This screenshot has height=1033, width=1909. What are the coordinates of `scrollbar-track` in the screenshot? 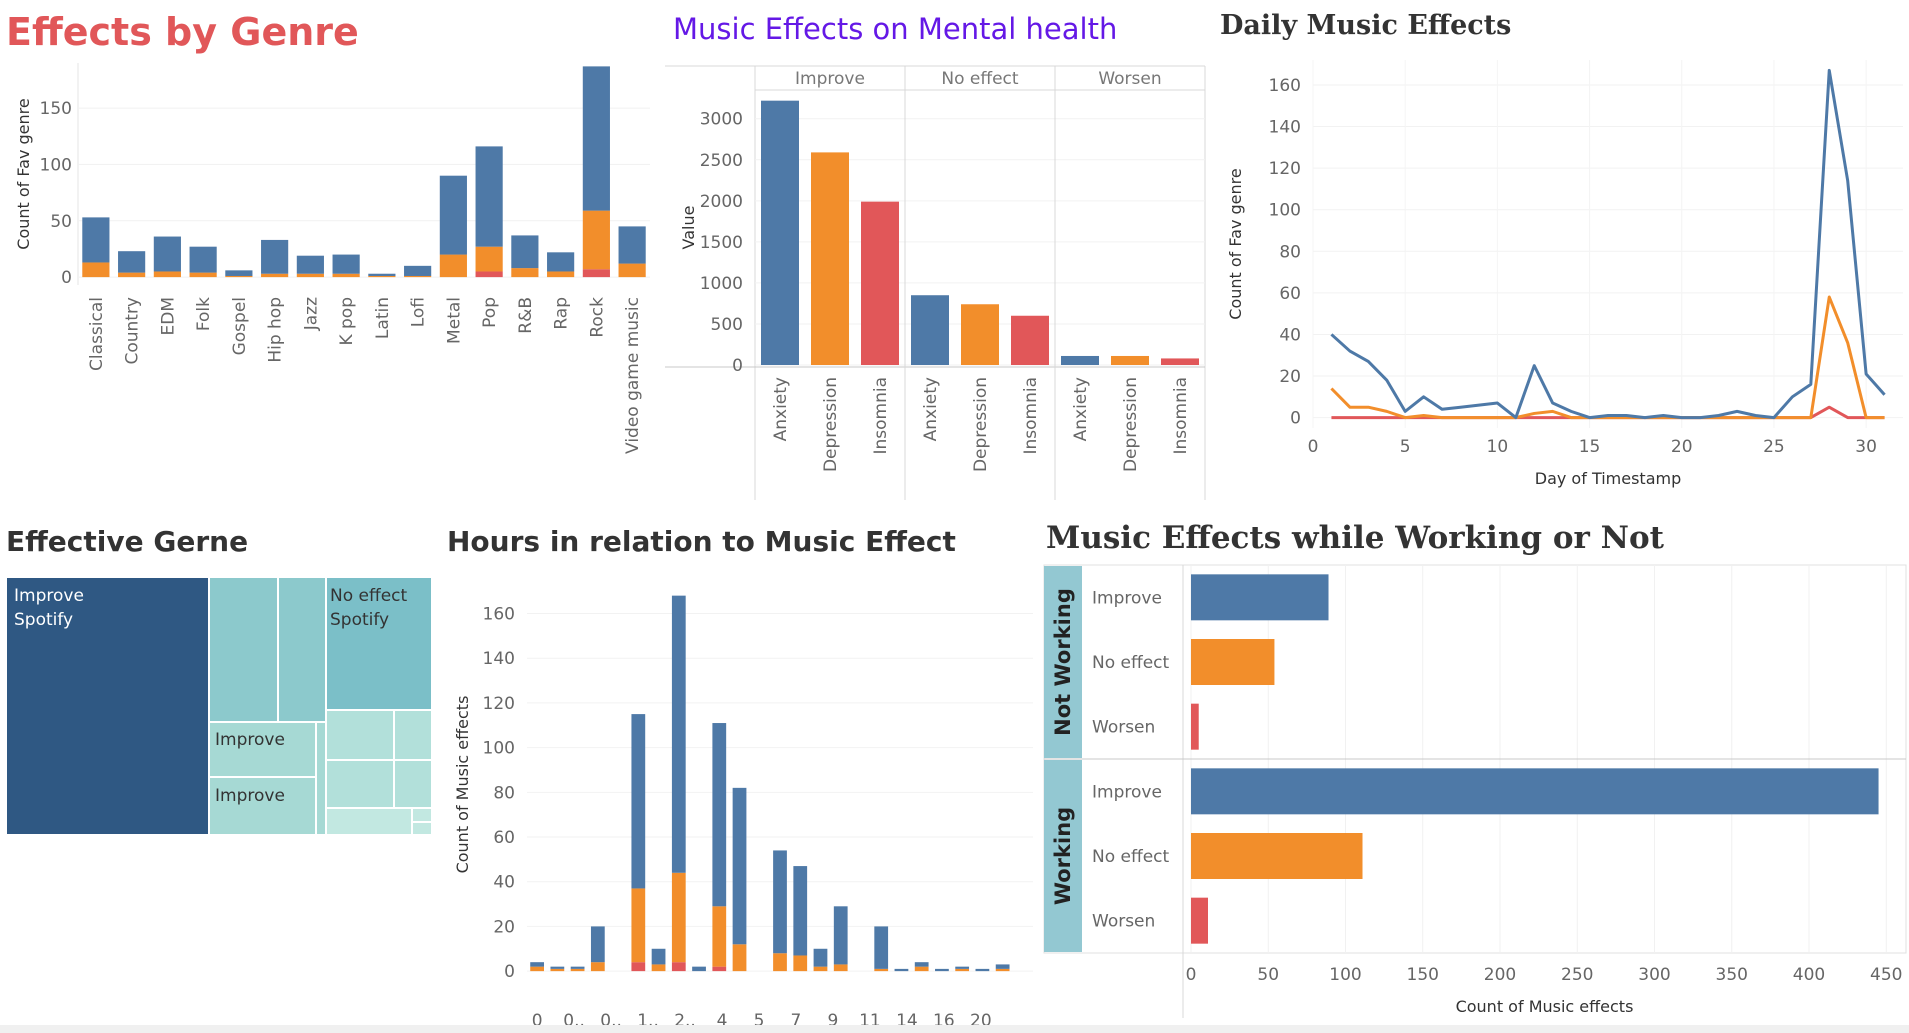 It's located at (954, 1029).